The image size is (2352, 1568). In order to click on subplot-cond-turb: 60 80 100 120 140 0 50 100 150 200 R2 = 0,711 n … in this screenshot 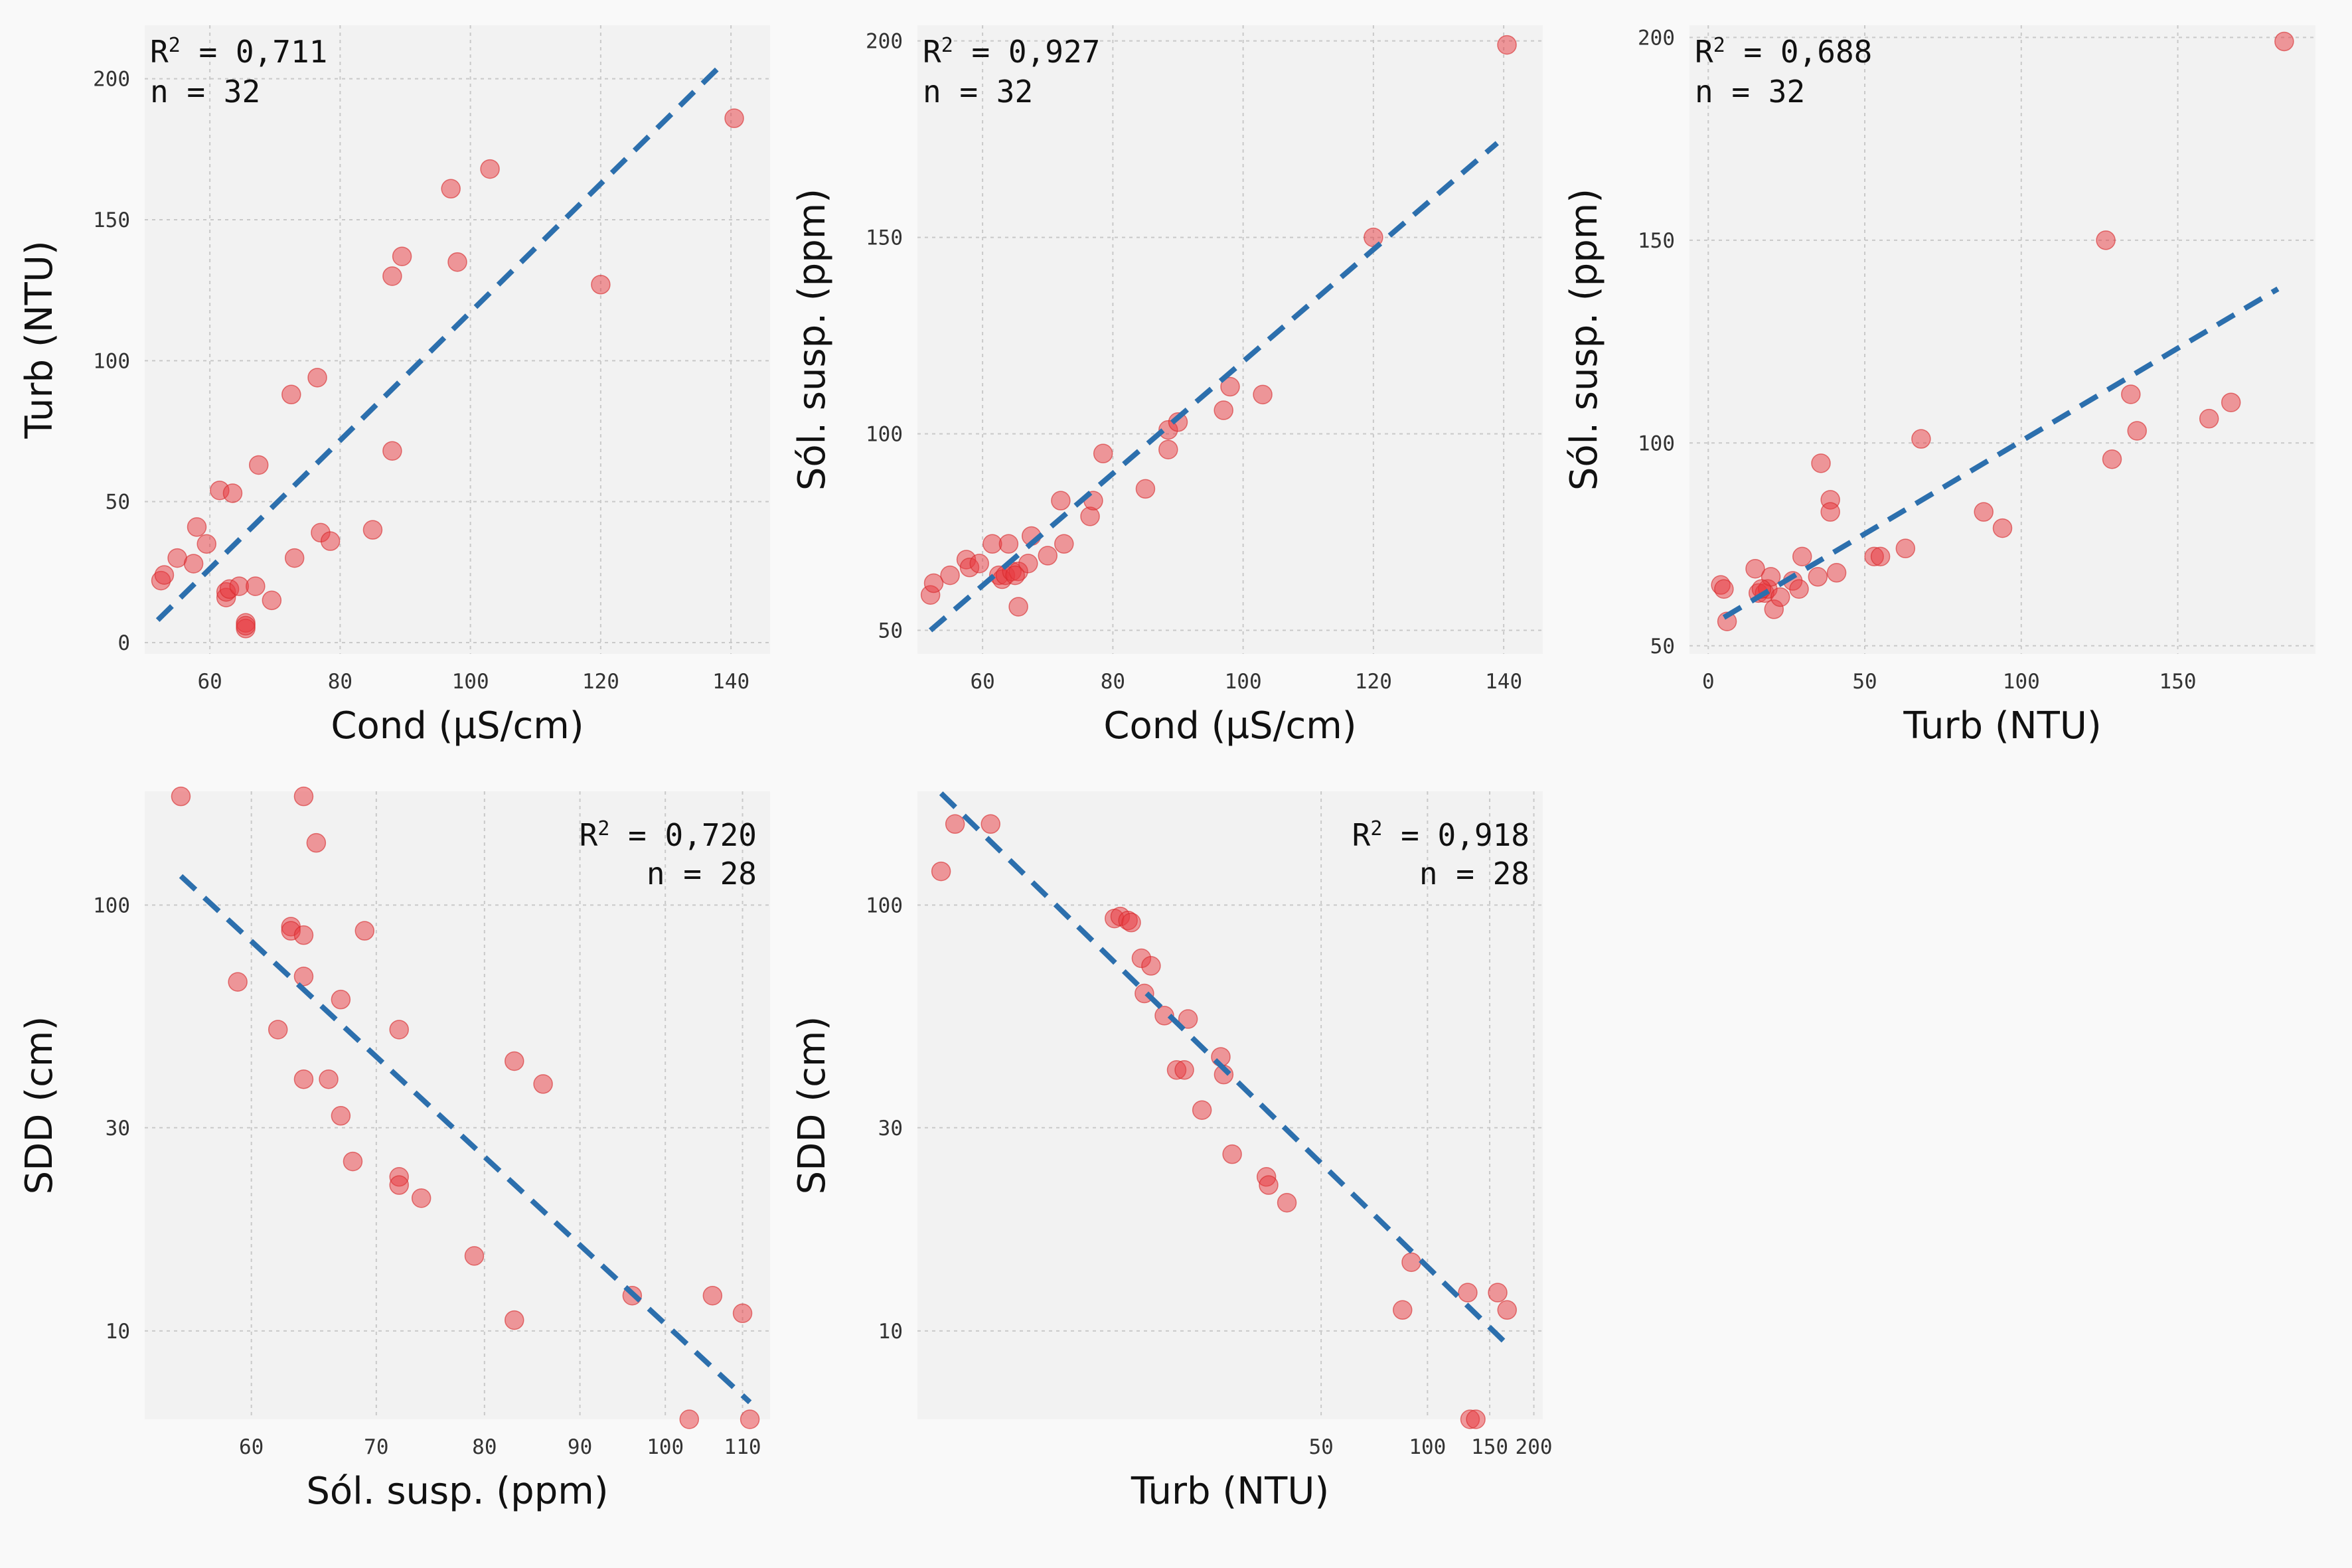, I will do `click(394, 386)`.